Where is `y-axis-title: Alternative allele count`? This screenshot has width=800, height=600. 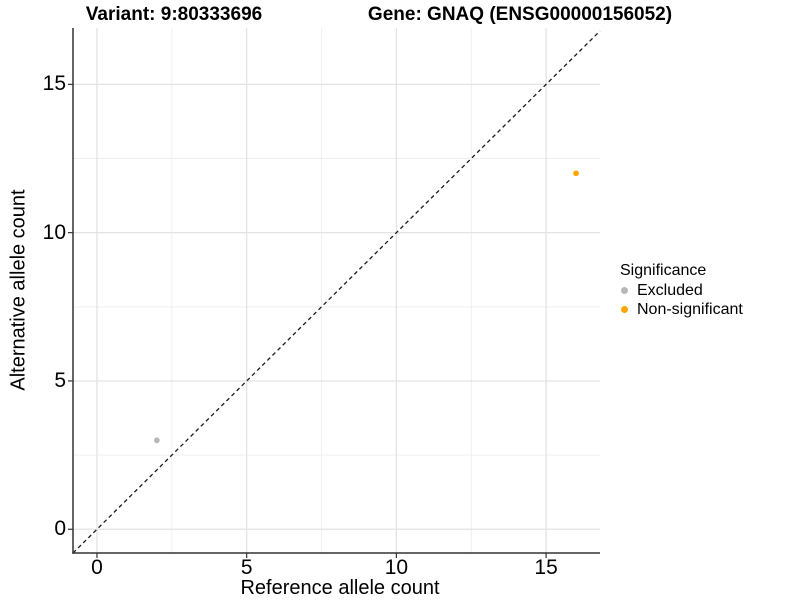 y-axis-title: Alternative allele count is located at coordinates (18, 290).